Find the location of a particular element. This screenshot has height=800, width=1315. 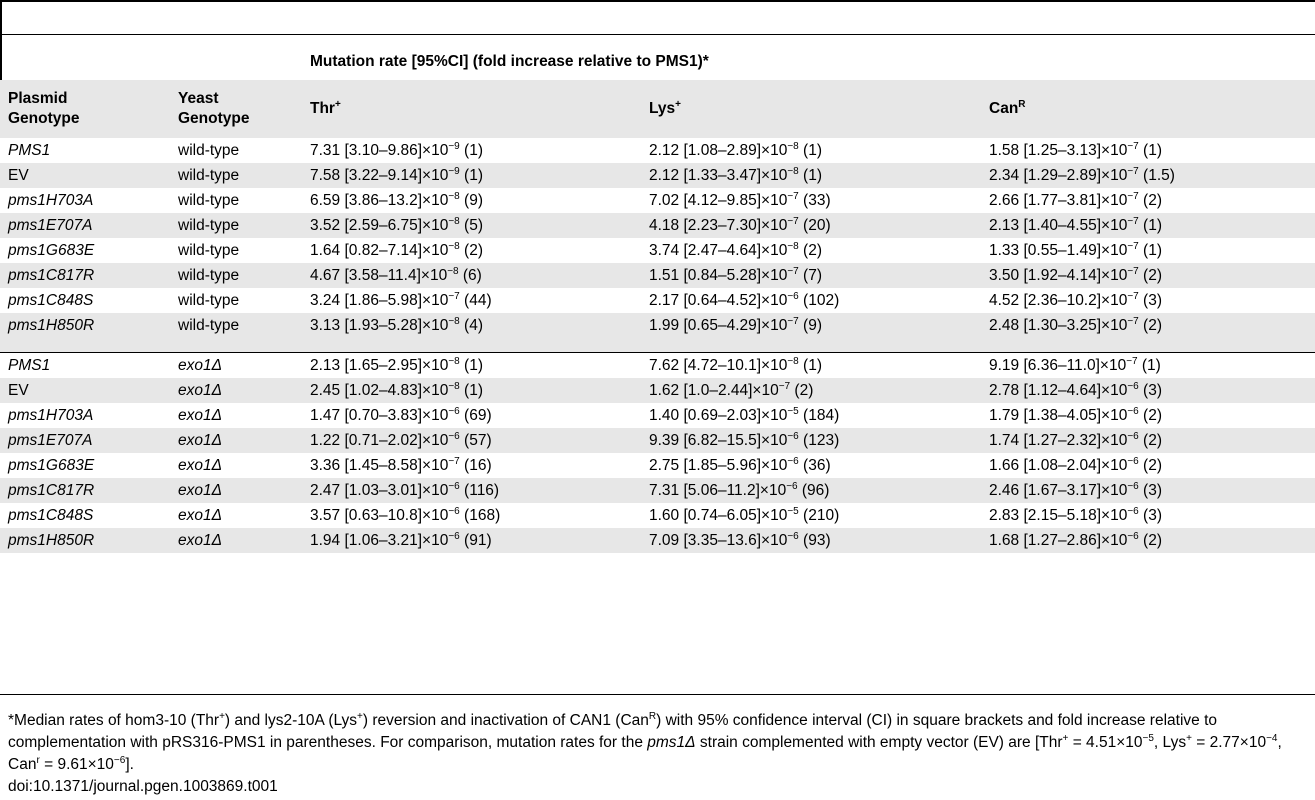

cell-thr: 7.31 [3.10–9.86]×10−9 (1) is located at coordinates (396, 149).